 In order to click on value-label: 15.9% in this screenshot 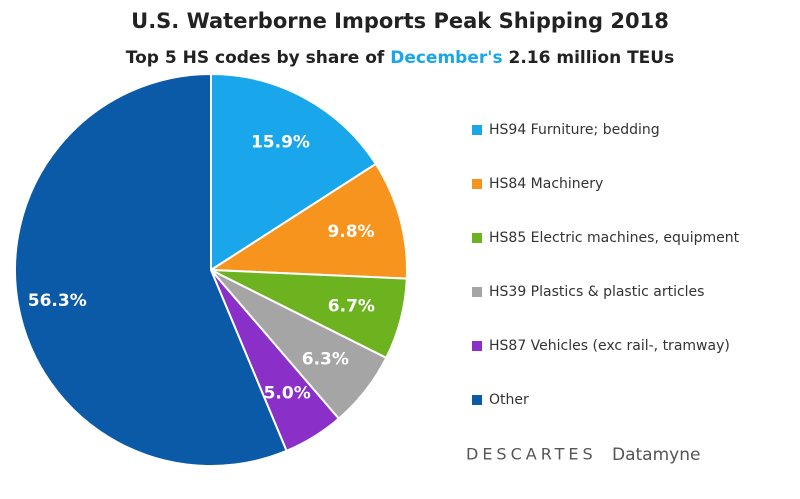, I will do `click(280, 143)`.